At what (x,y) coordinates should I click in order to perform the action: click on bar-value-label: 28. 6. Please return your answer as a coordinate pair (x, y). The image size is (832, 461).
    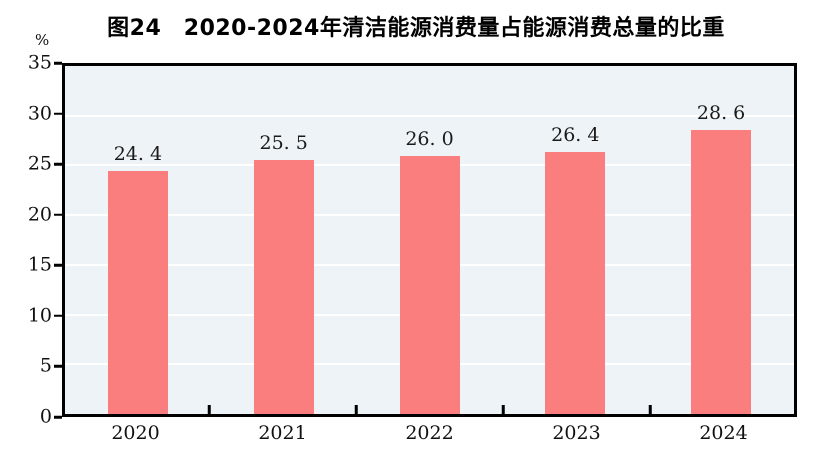
    Looking at the image, I should click on (721, 112).